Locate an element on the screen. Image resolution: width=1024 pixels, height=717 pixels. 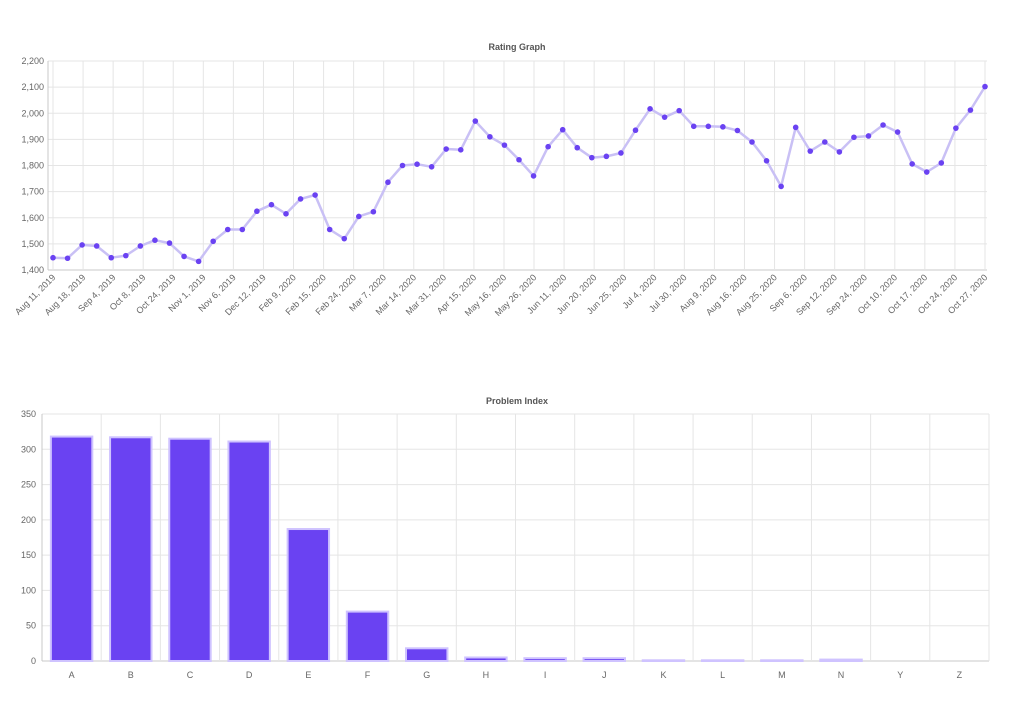
y-tick-label: 200 is located at coordinates (28, 520).